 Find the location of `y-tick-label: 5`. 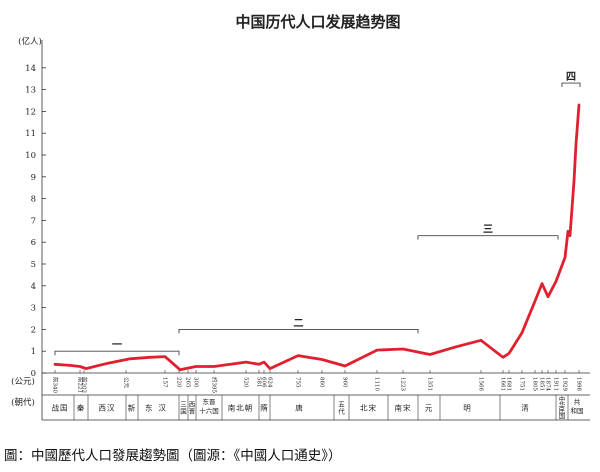

y-tick-label: 5 is located at coordinates (33, 265).